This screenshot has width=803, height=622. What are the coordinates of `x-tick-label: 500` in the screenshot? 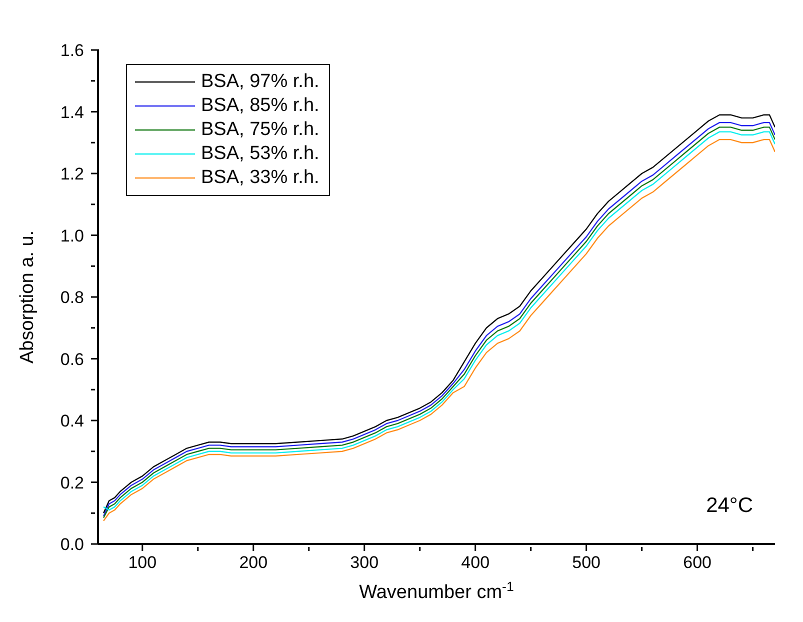 It's located at (586, 562).